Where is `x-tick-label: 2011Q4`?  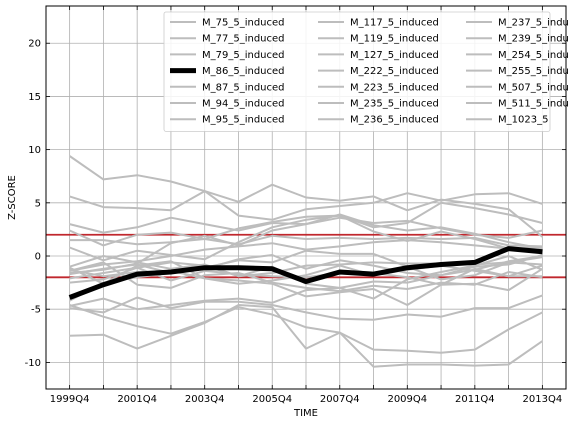
x-tick-label: 2011Q4 is located at coordinates (475, 399).